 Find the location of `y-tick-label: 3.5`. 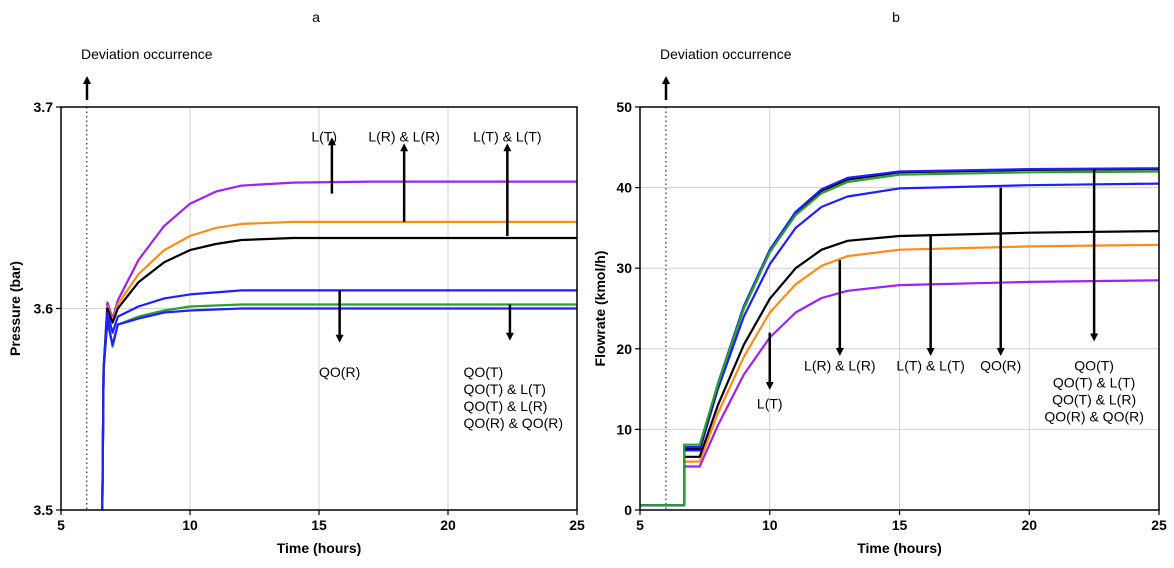

y-tick-label: 3.5 is located at coordinates (44, 510).